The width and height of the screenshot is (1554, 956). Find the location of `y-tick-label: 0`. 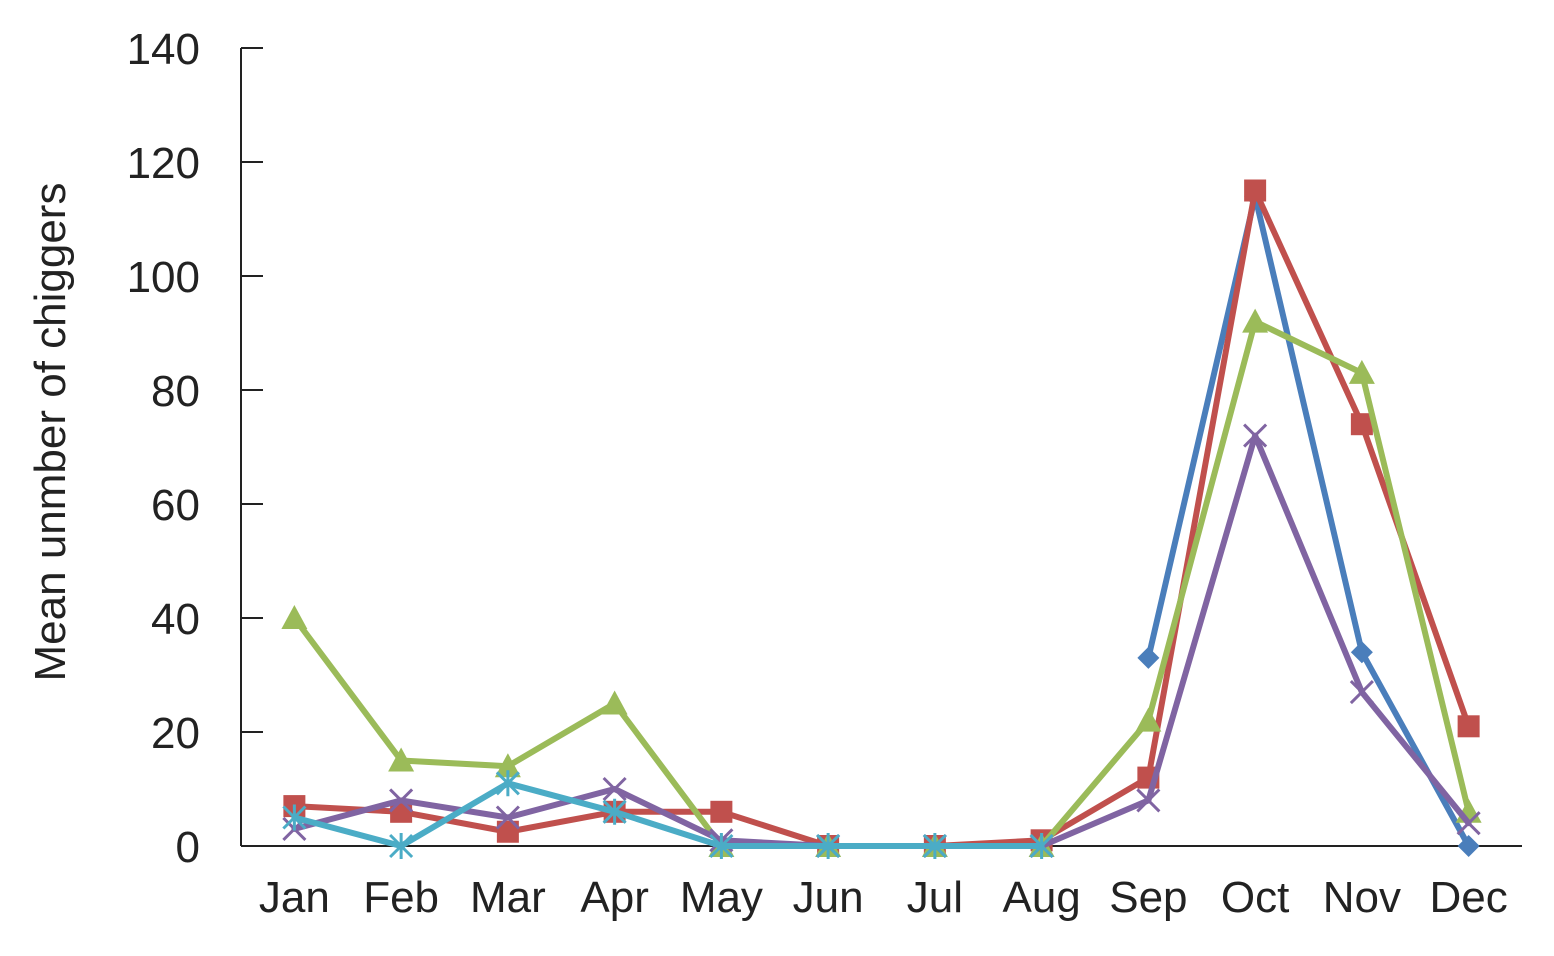

y-tick-label: 0 is located at coordinates (188, 847).